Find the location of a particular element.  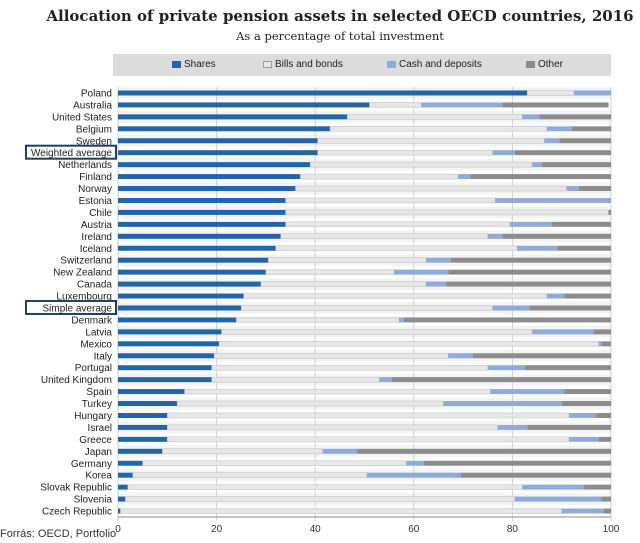

category-label-finland: Finland is located at coordinates (95, 177).